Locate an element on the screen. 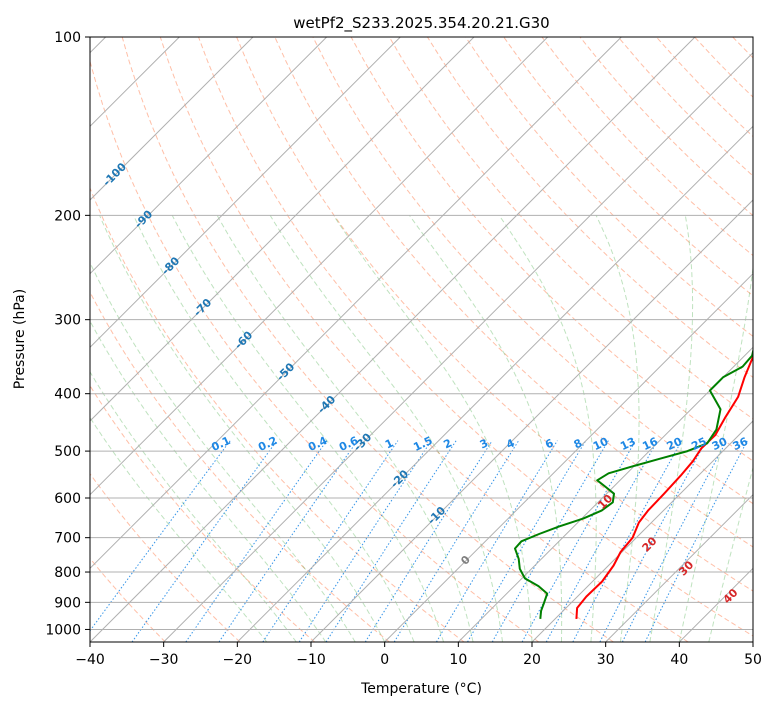  y-tick-label: 300 is located at coordinates (67, 321).